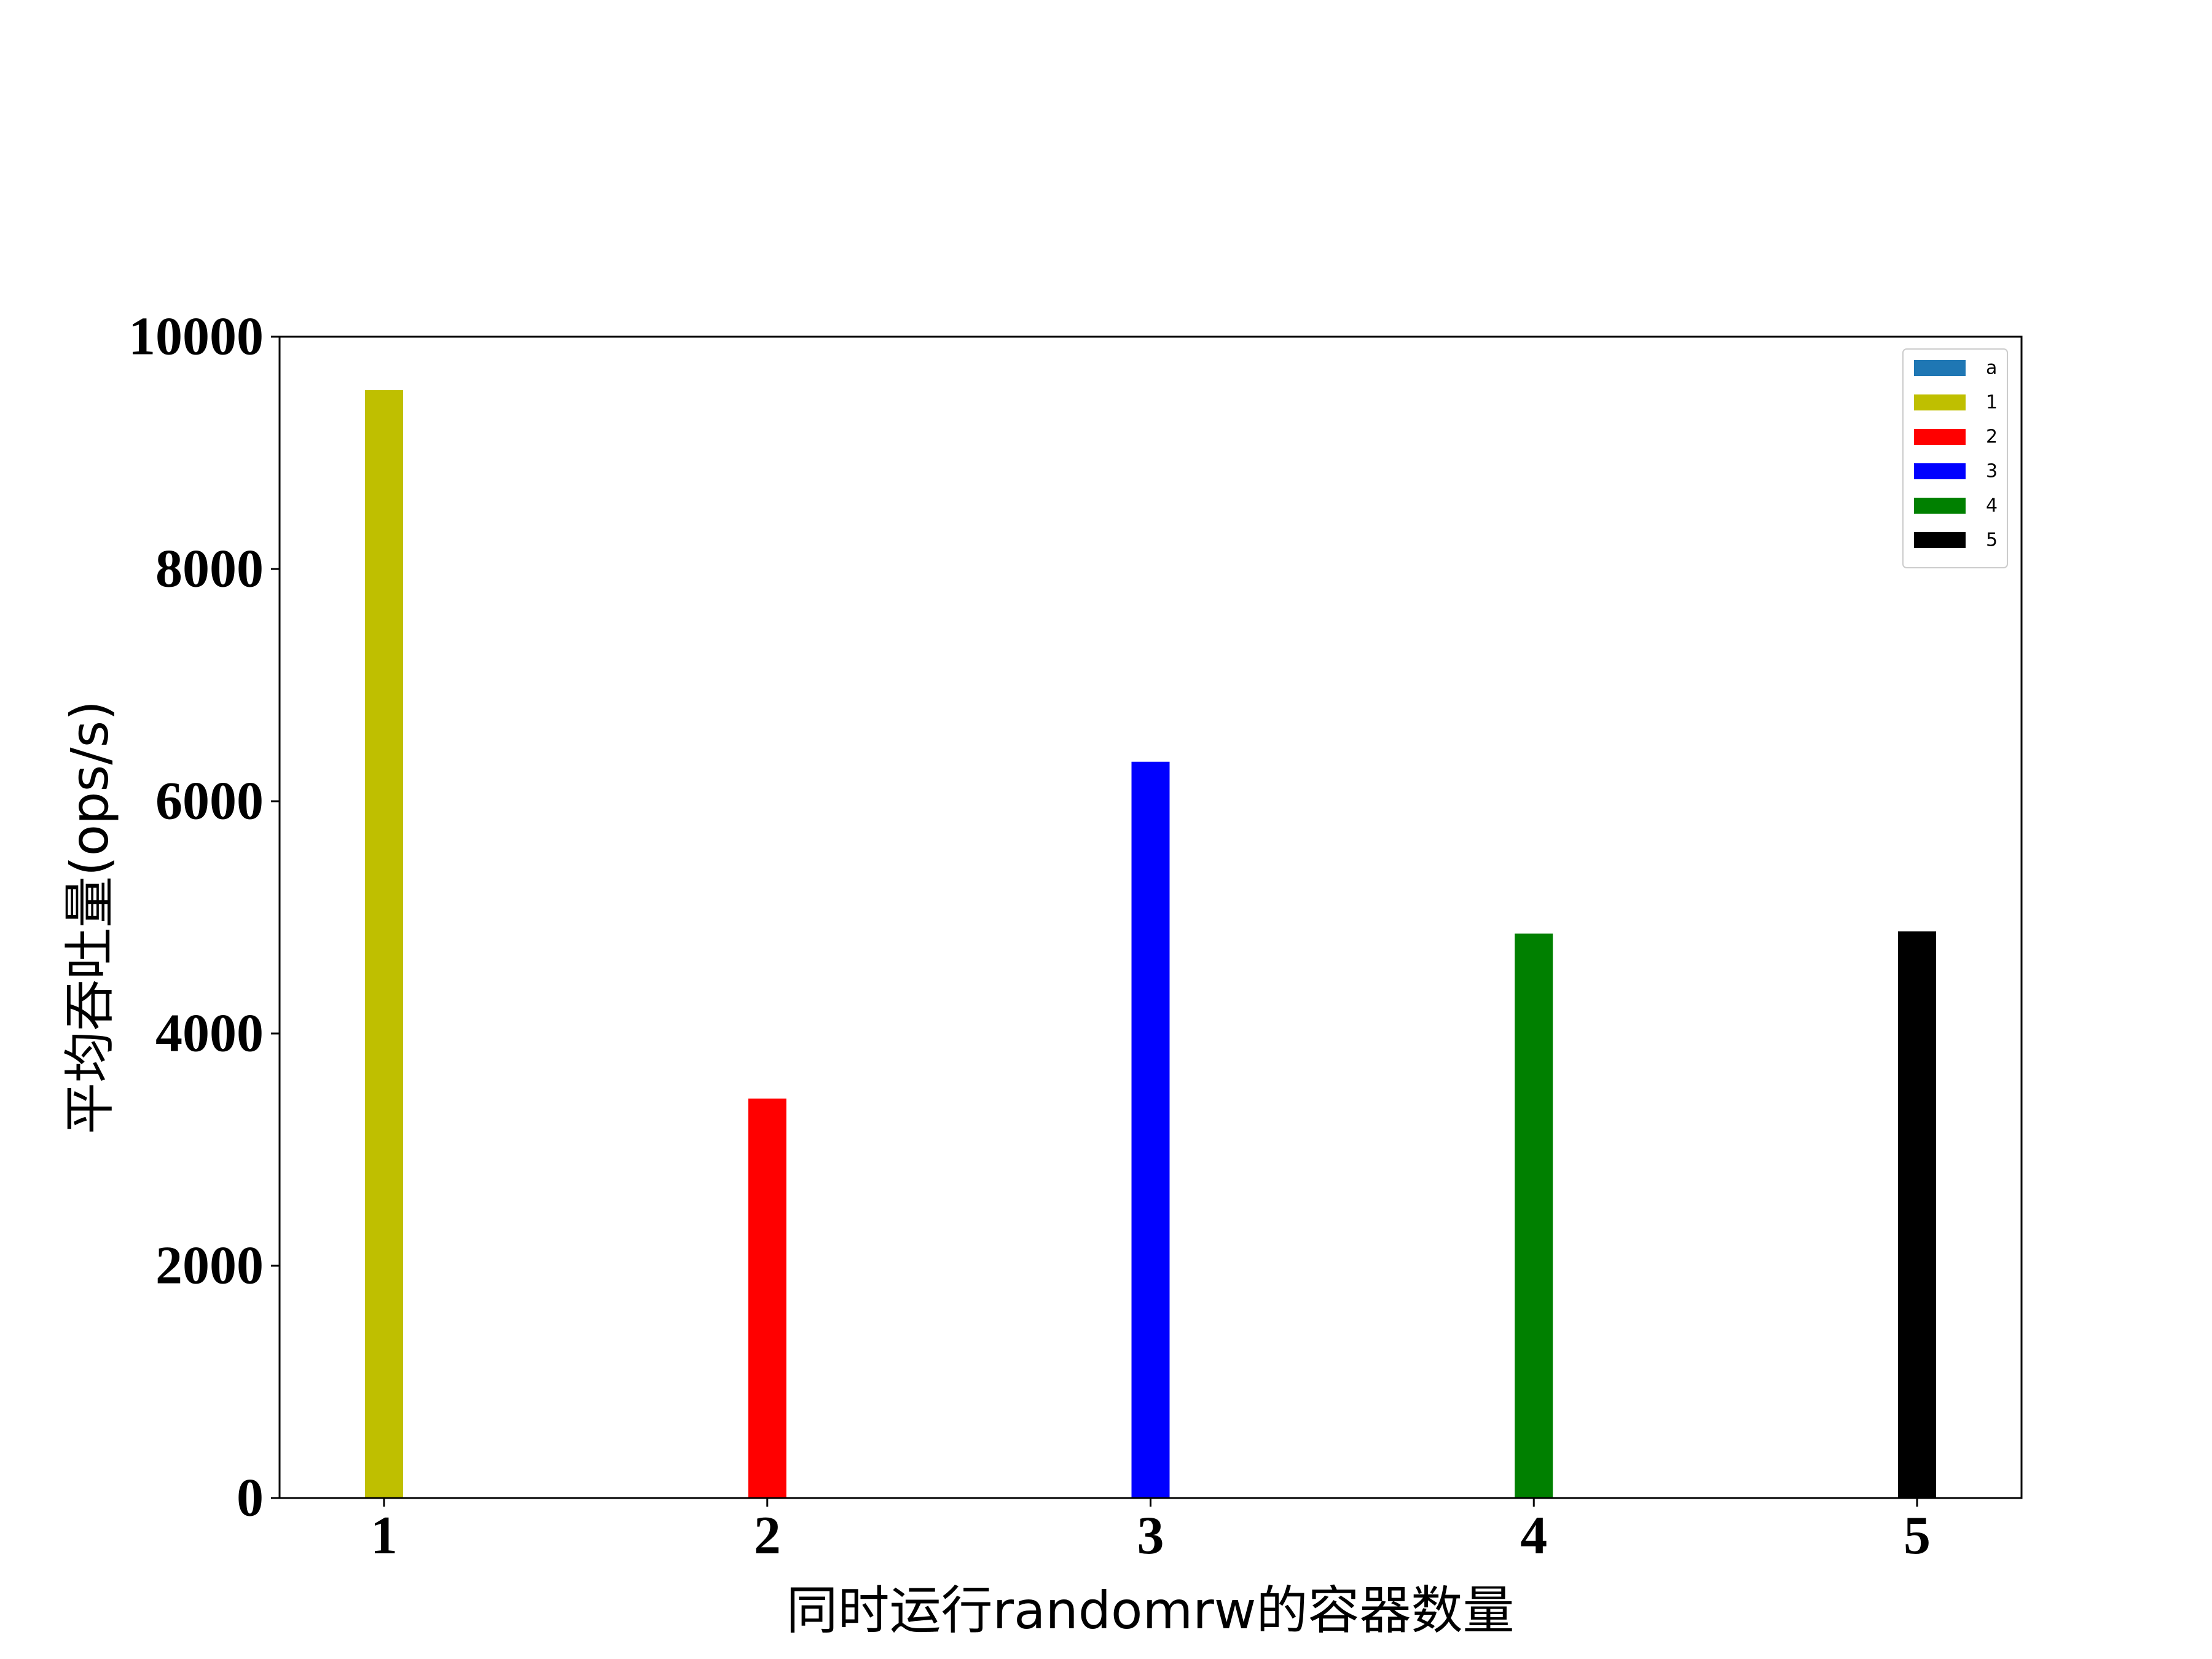 The image size is (2212, 1659). What do you see at coordinates (384, 1536) in the screenshot?
I see `x-tick-label: 1` at bounding box center [384, 1536].